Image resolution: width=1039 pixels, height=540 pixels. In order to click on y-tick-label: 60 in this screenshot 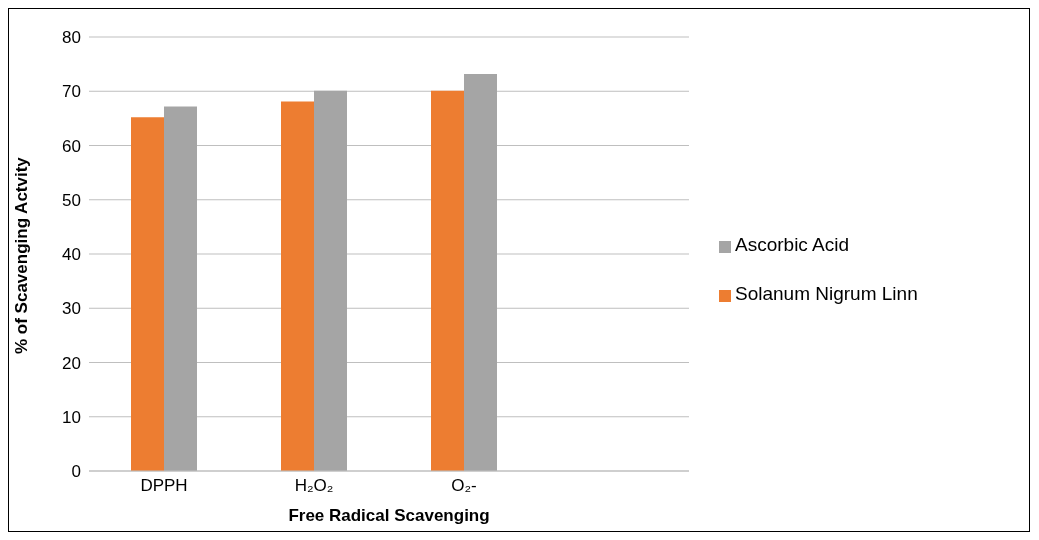, I will do `click(71, 146)`.